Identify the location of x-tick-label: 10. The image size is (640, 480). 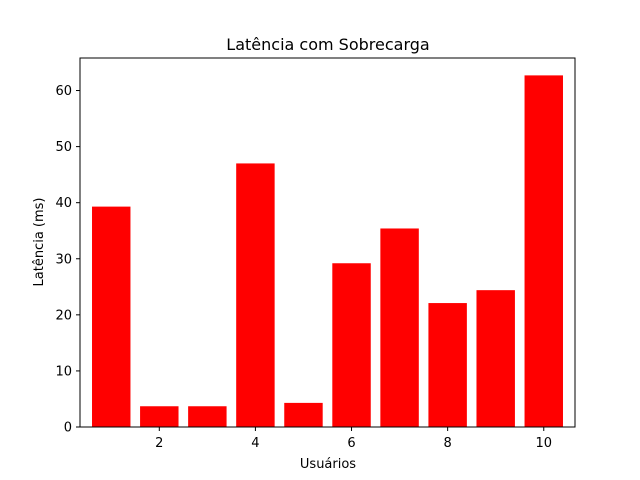
(543, 443).